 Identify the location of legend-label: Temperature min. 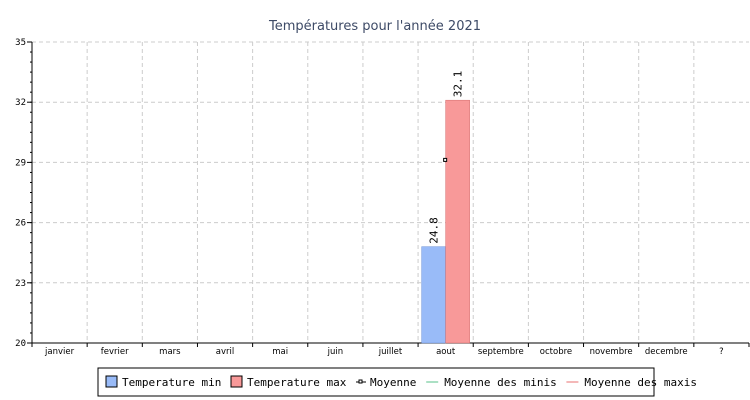
(171, 382).